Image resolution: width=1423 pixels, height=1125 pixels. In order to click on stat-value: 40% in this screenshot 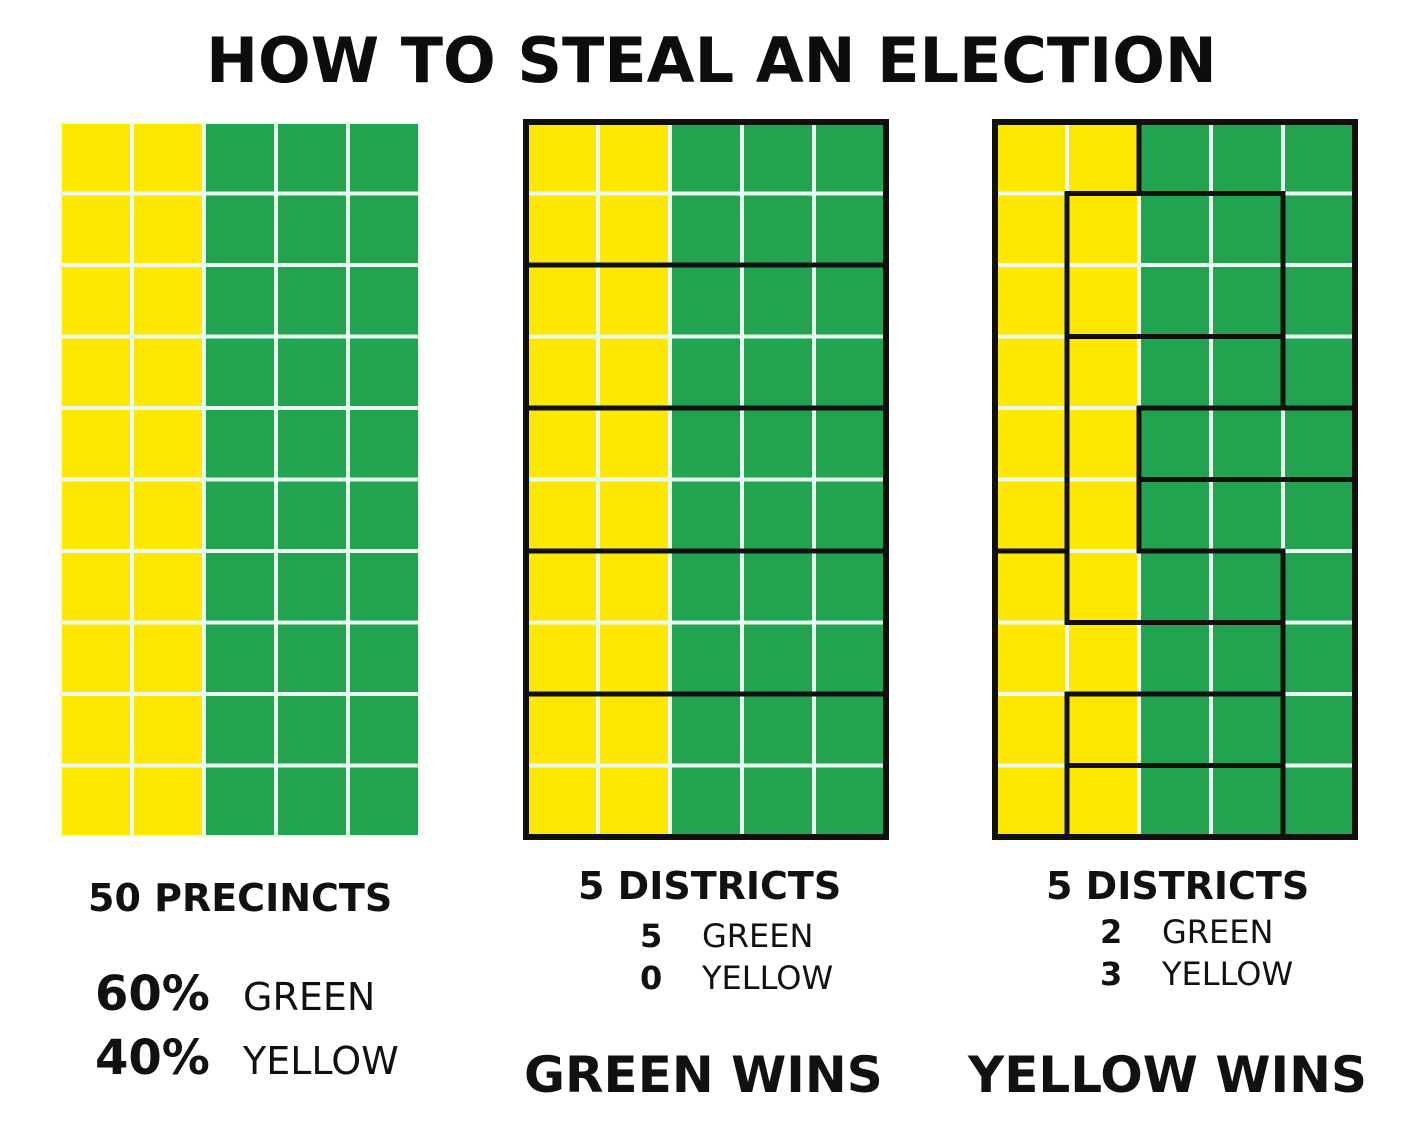, I will do `click(152, 1058)`.